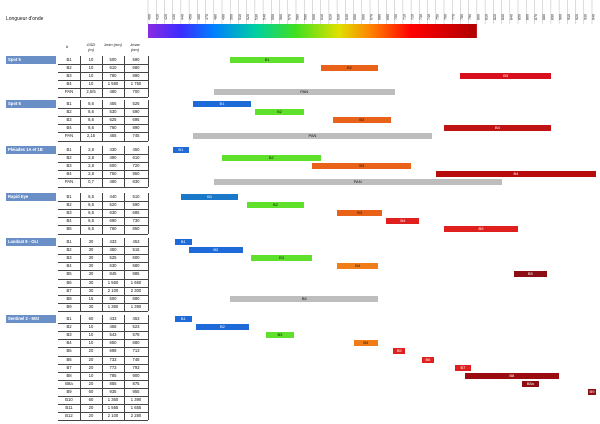 Image resolution: width=600 pixels, height=424 pixels. What do you see at coordinates (136, 327) in the screenshot?
I see `cell-lmax: 523` at bounding box center [136, 327].